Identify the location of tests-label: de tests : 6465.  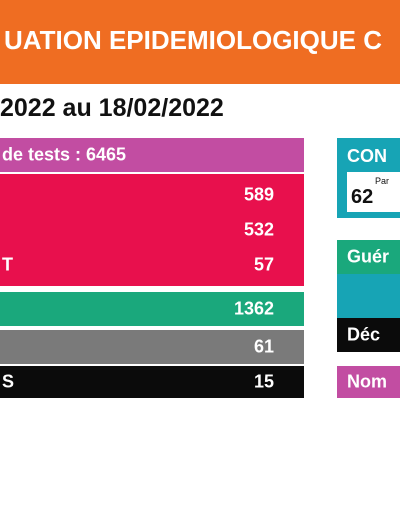
(64, 154).